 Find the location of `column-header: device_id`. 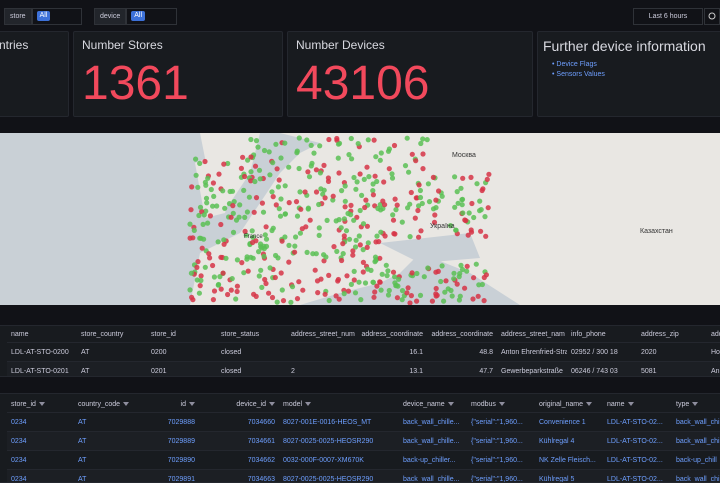

column-header: device_id is located at coordinates (239, 404).